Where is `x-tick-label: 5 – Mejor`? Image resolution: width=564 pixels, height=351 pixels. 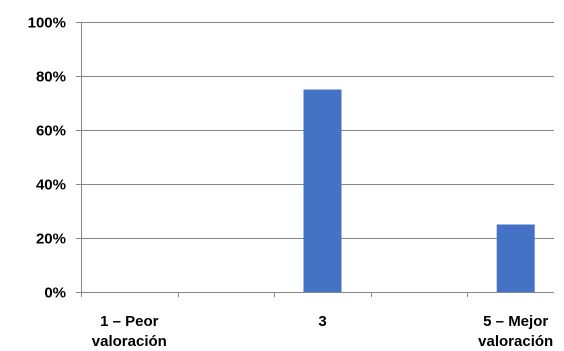 x-tick-label: 5 – Mejor is located at coordinates (515, 321).